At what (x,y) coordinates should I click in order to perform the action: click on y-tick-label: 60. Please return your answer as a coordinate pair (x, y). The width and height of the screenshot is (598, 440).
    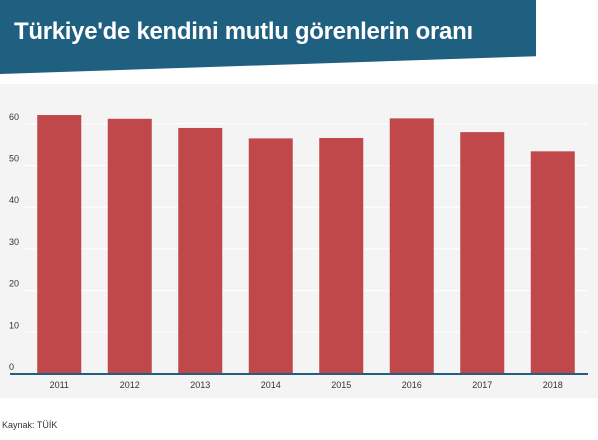
    Looking at the image, I should click on (14, 117).